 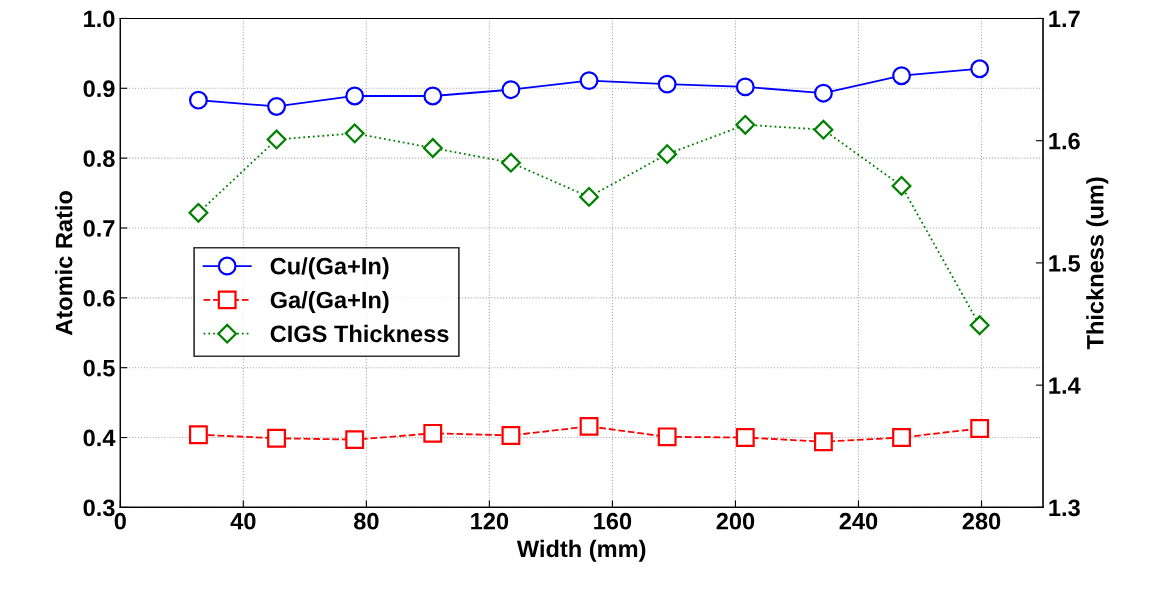 What do you see at coordinates (99, 228) in the screenshot?
I see `y-tick-label: 0.7` at bounding box center [99, 228].